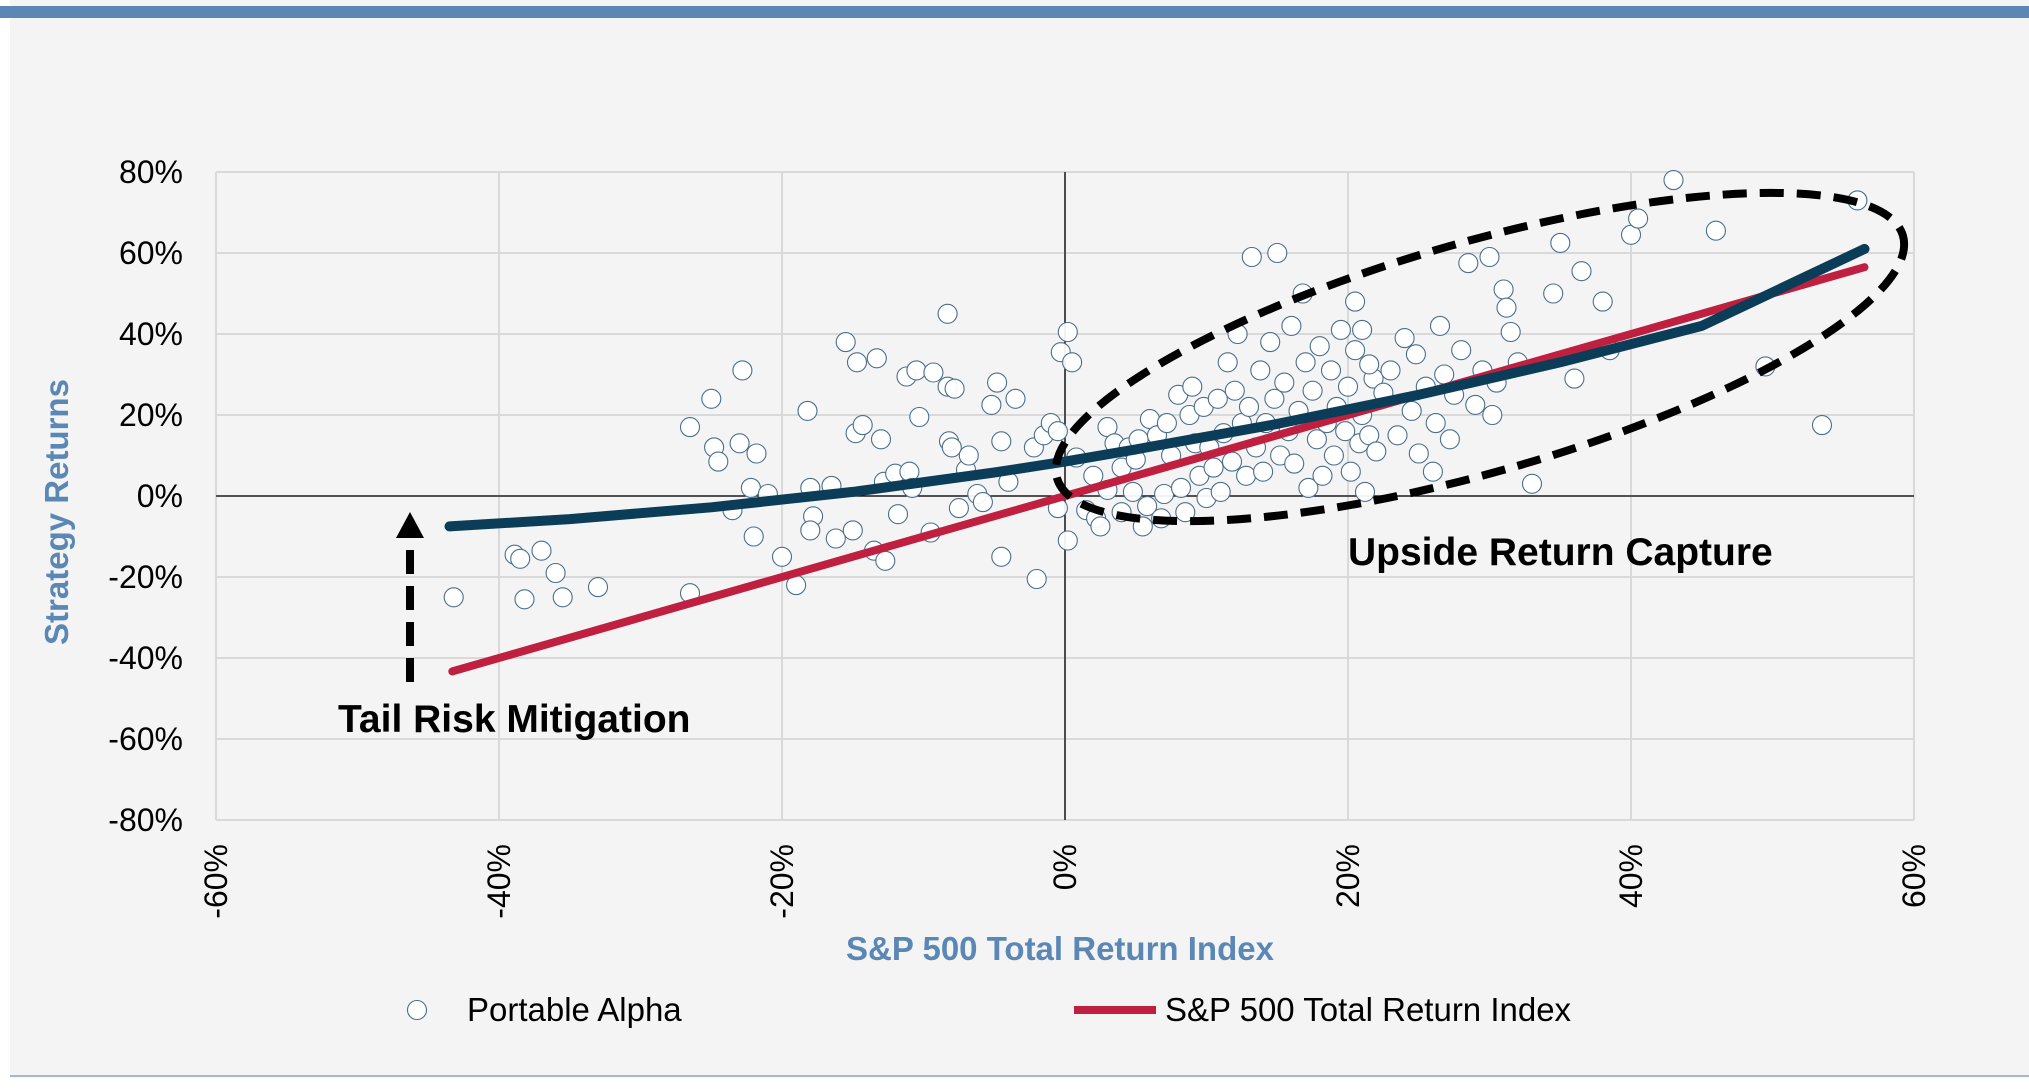 The height and width of the screenshot is (1089, 2029). Describe the element at coordinates (1560, 552) in the screenshot. I see `upside-annotation: Upside Return Capture` at that location.